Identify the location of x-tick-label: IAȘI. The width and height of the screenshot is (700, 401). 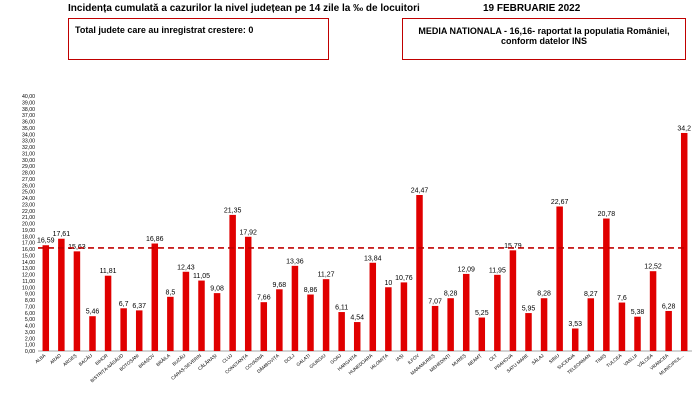
(400, 357).